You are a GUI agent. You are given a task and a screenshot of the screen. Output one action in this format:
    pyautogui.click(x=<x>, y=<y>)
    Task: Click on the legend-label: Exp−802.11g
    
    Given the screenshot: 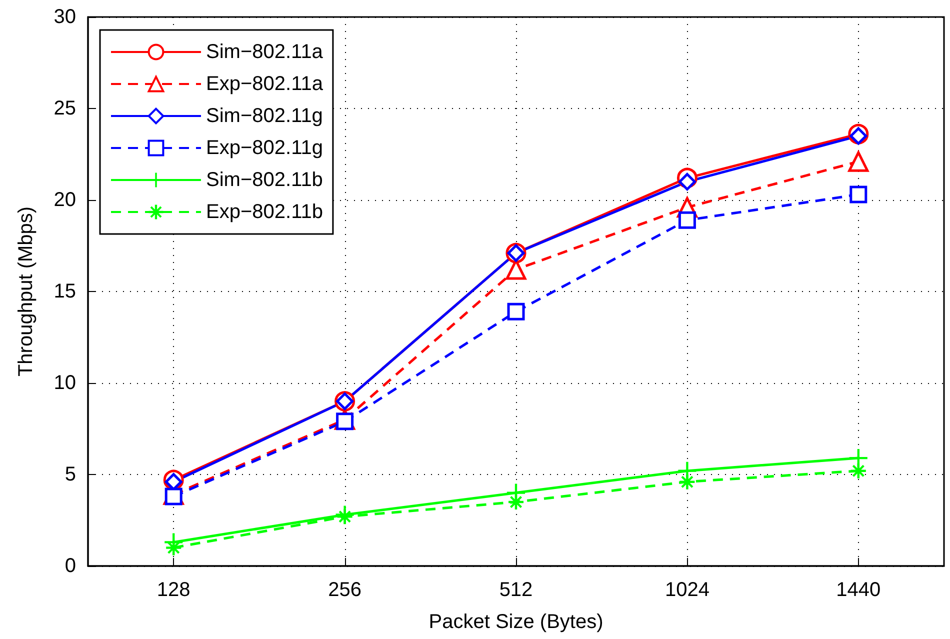 What is the action you would take?
    pyautogui.click(x=264, y=148)
    